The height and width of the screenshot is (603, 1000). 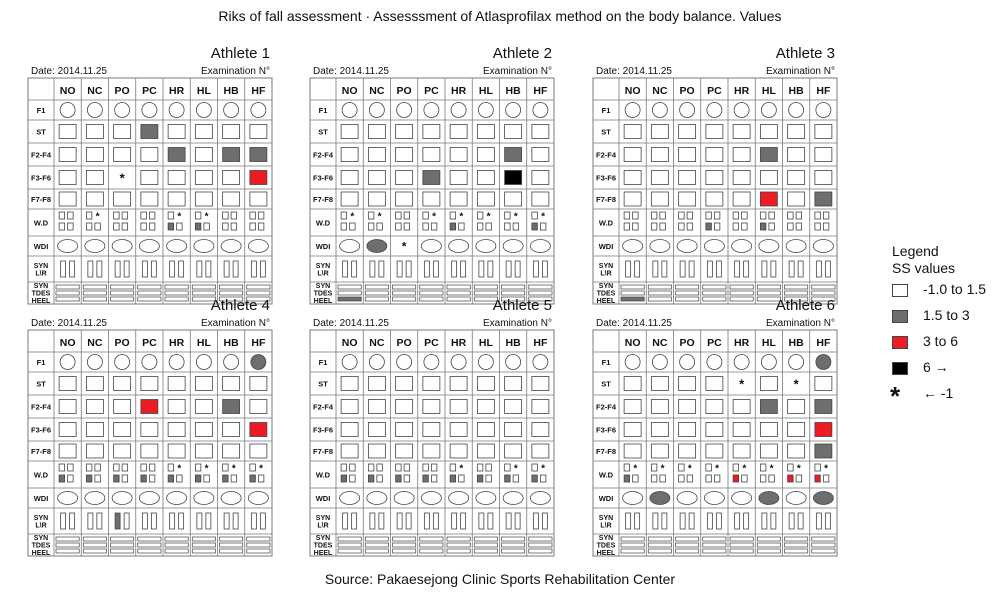 I want to click on row-label: SYN, so click(x=41, y=518).